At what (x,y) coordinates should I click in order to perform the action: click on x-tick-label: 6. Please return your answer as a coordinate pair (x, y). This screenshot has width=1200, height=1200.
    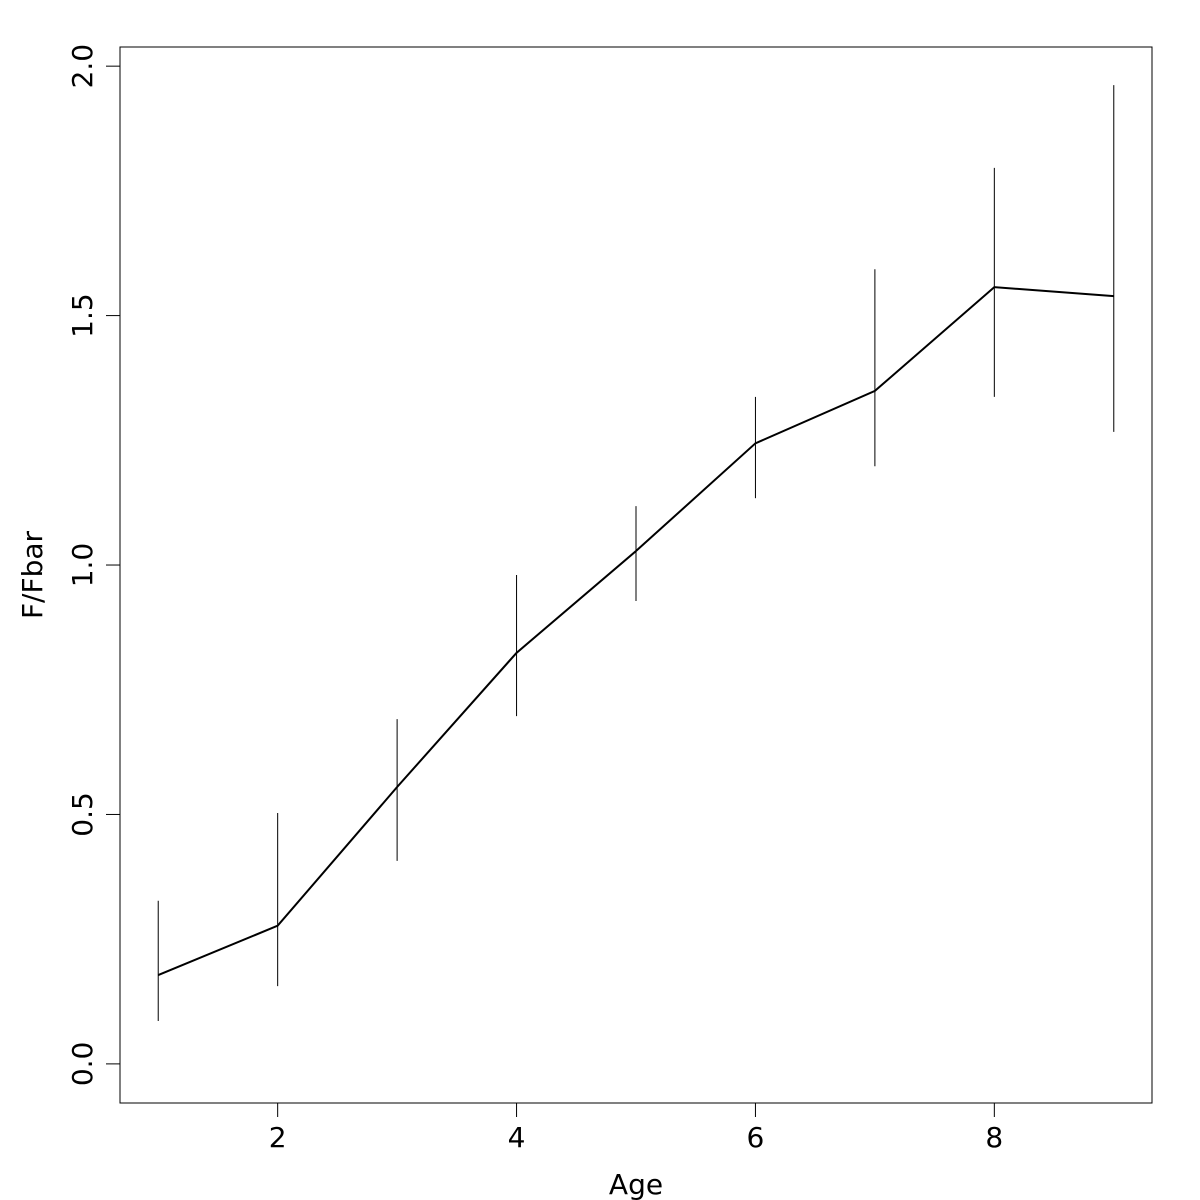
    Looking at the image, I should click on (756, 1137).